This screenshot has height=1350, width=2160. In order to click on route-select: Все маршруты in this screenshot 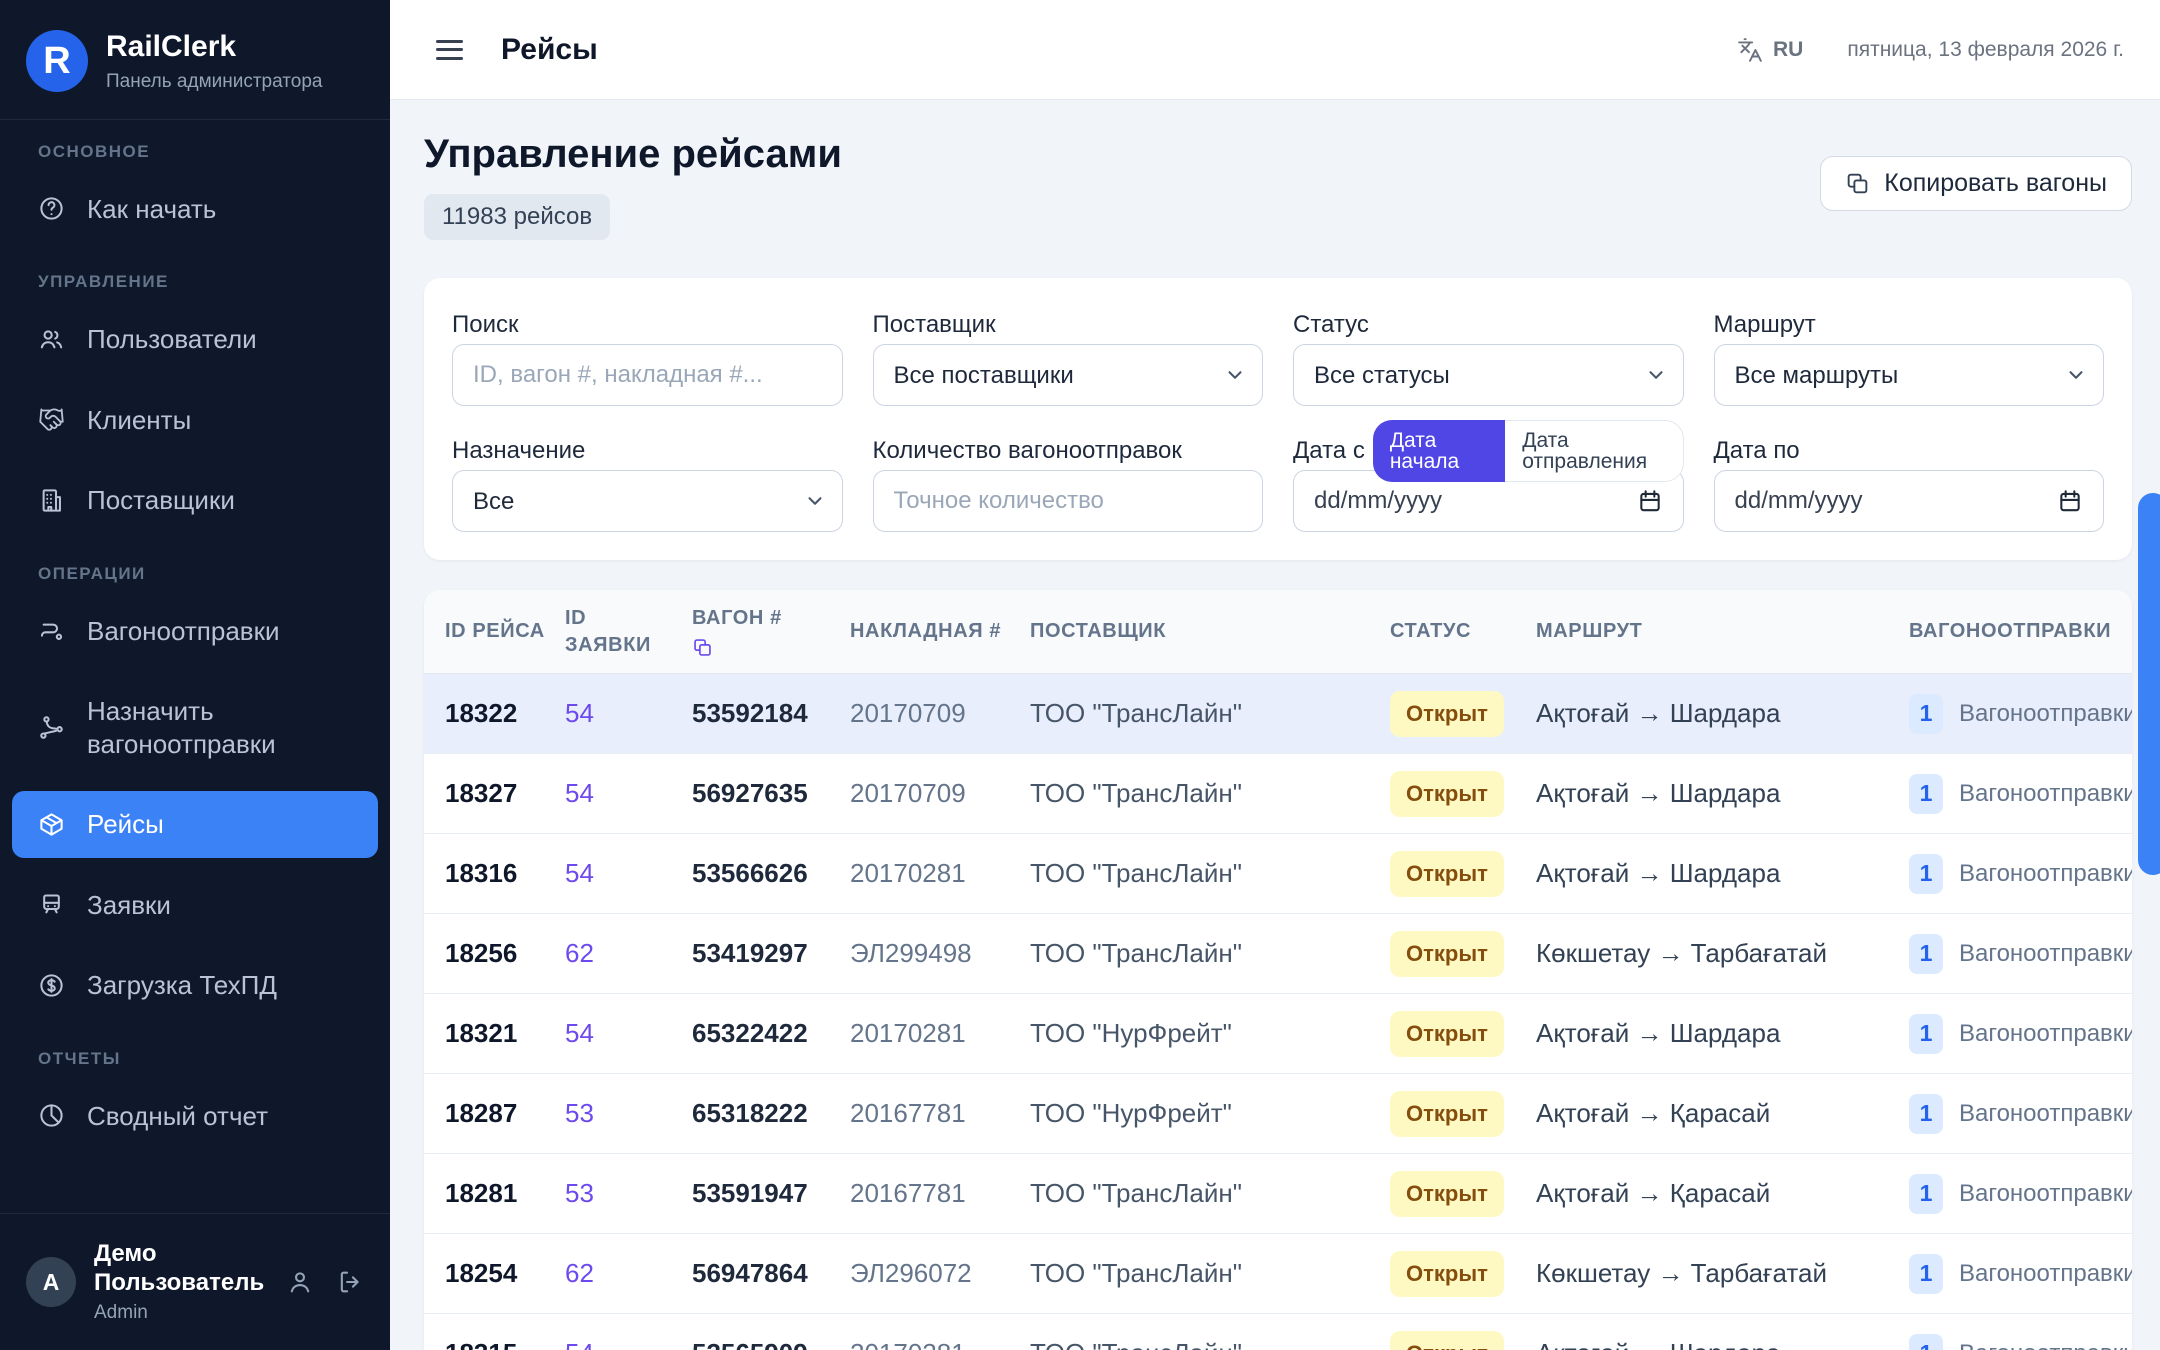, I will do `click(1908, 375)`.